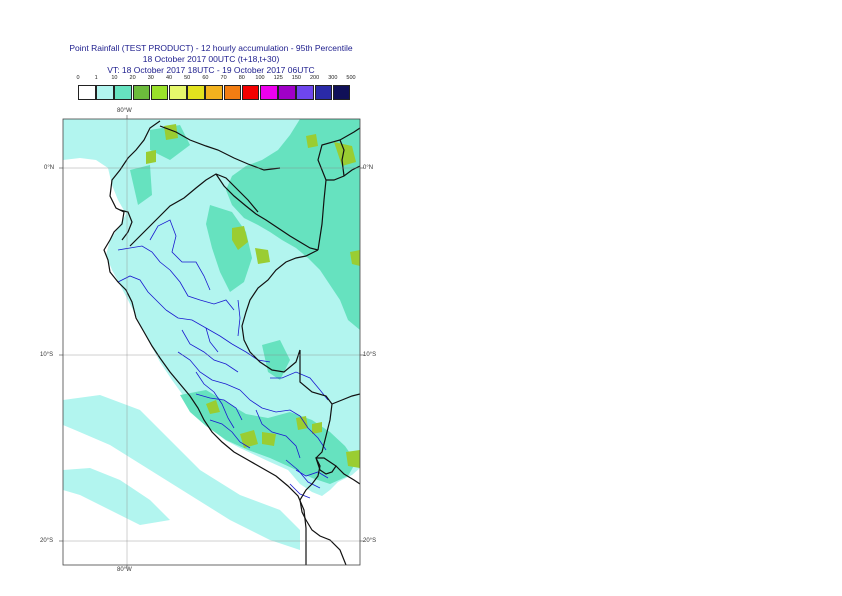 This screenshot has width=842, height=596. Describe the element at coordinates (315, 78) in the screenshot. I see `legend-threshold-label: 200` at that location.